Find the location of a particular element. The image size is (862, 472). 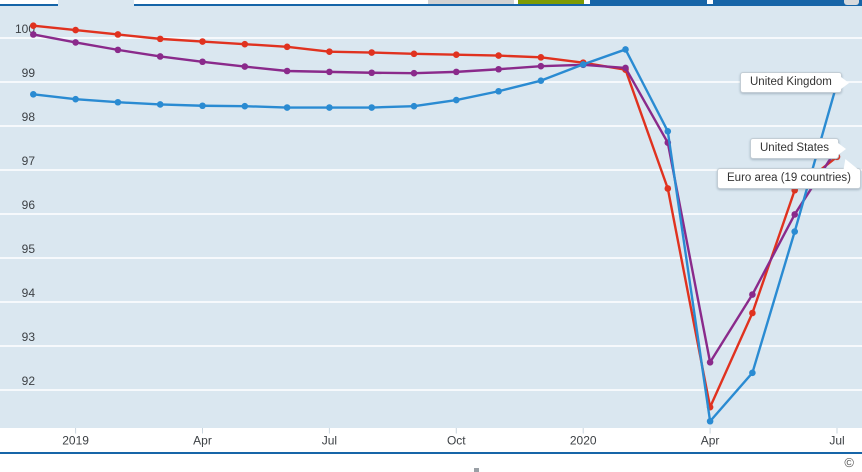

cropped-ui-fragment is located at coordinates (476, 470).